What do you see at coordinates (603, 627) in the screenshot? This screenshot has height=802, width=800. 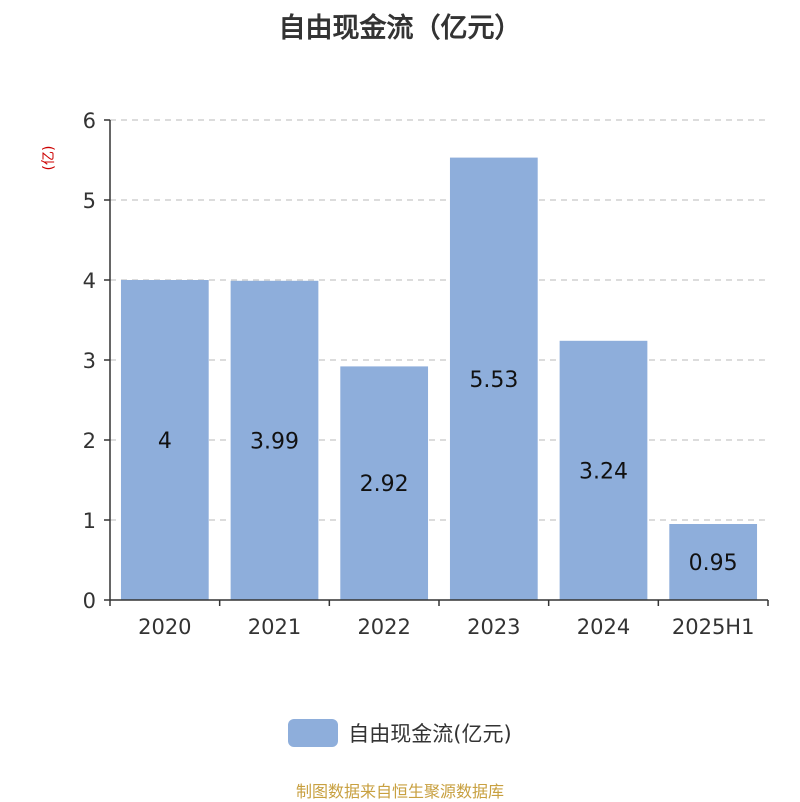 I see `x-tick-label: 2024` at bounding box center [603, 627].